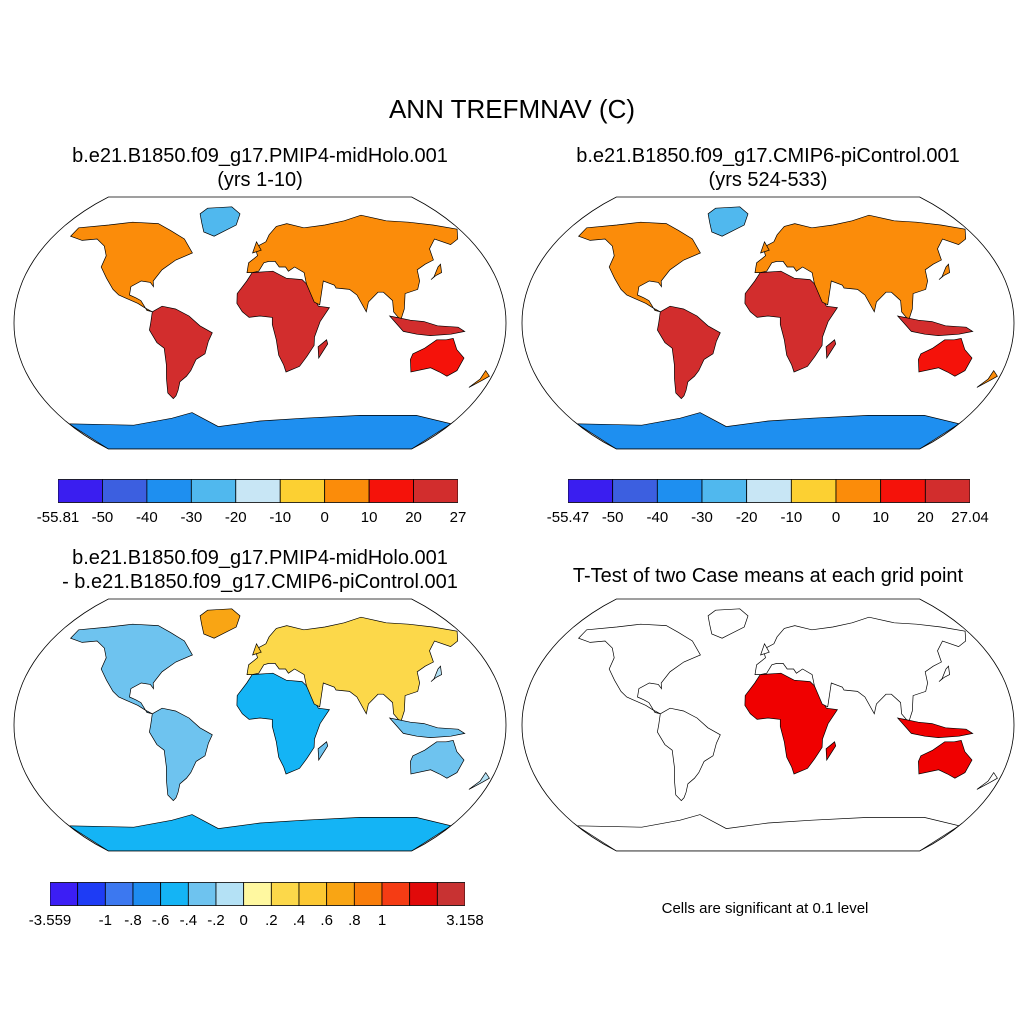 The height and width of the screenshot is (1024, 1024). I want to click on colorbar-tick-label: .6, so click(326, 920).